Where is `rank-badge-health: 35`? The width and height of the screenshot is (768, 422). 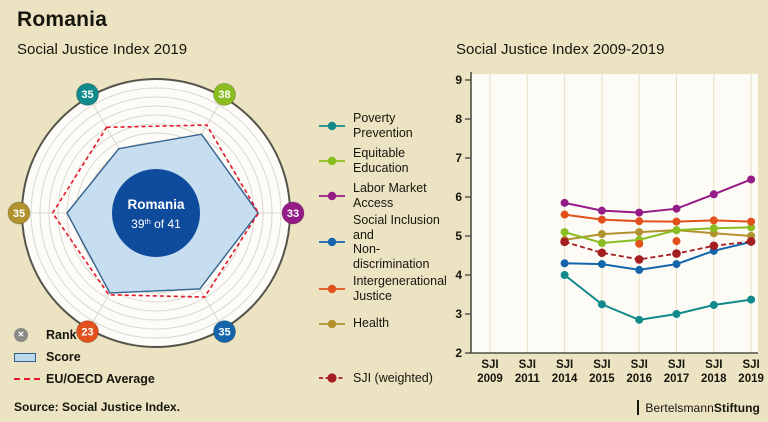
rank-badge-health: 35 is located at coordinates (19, 213).